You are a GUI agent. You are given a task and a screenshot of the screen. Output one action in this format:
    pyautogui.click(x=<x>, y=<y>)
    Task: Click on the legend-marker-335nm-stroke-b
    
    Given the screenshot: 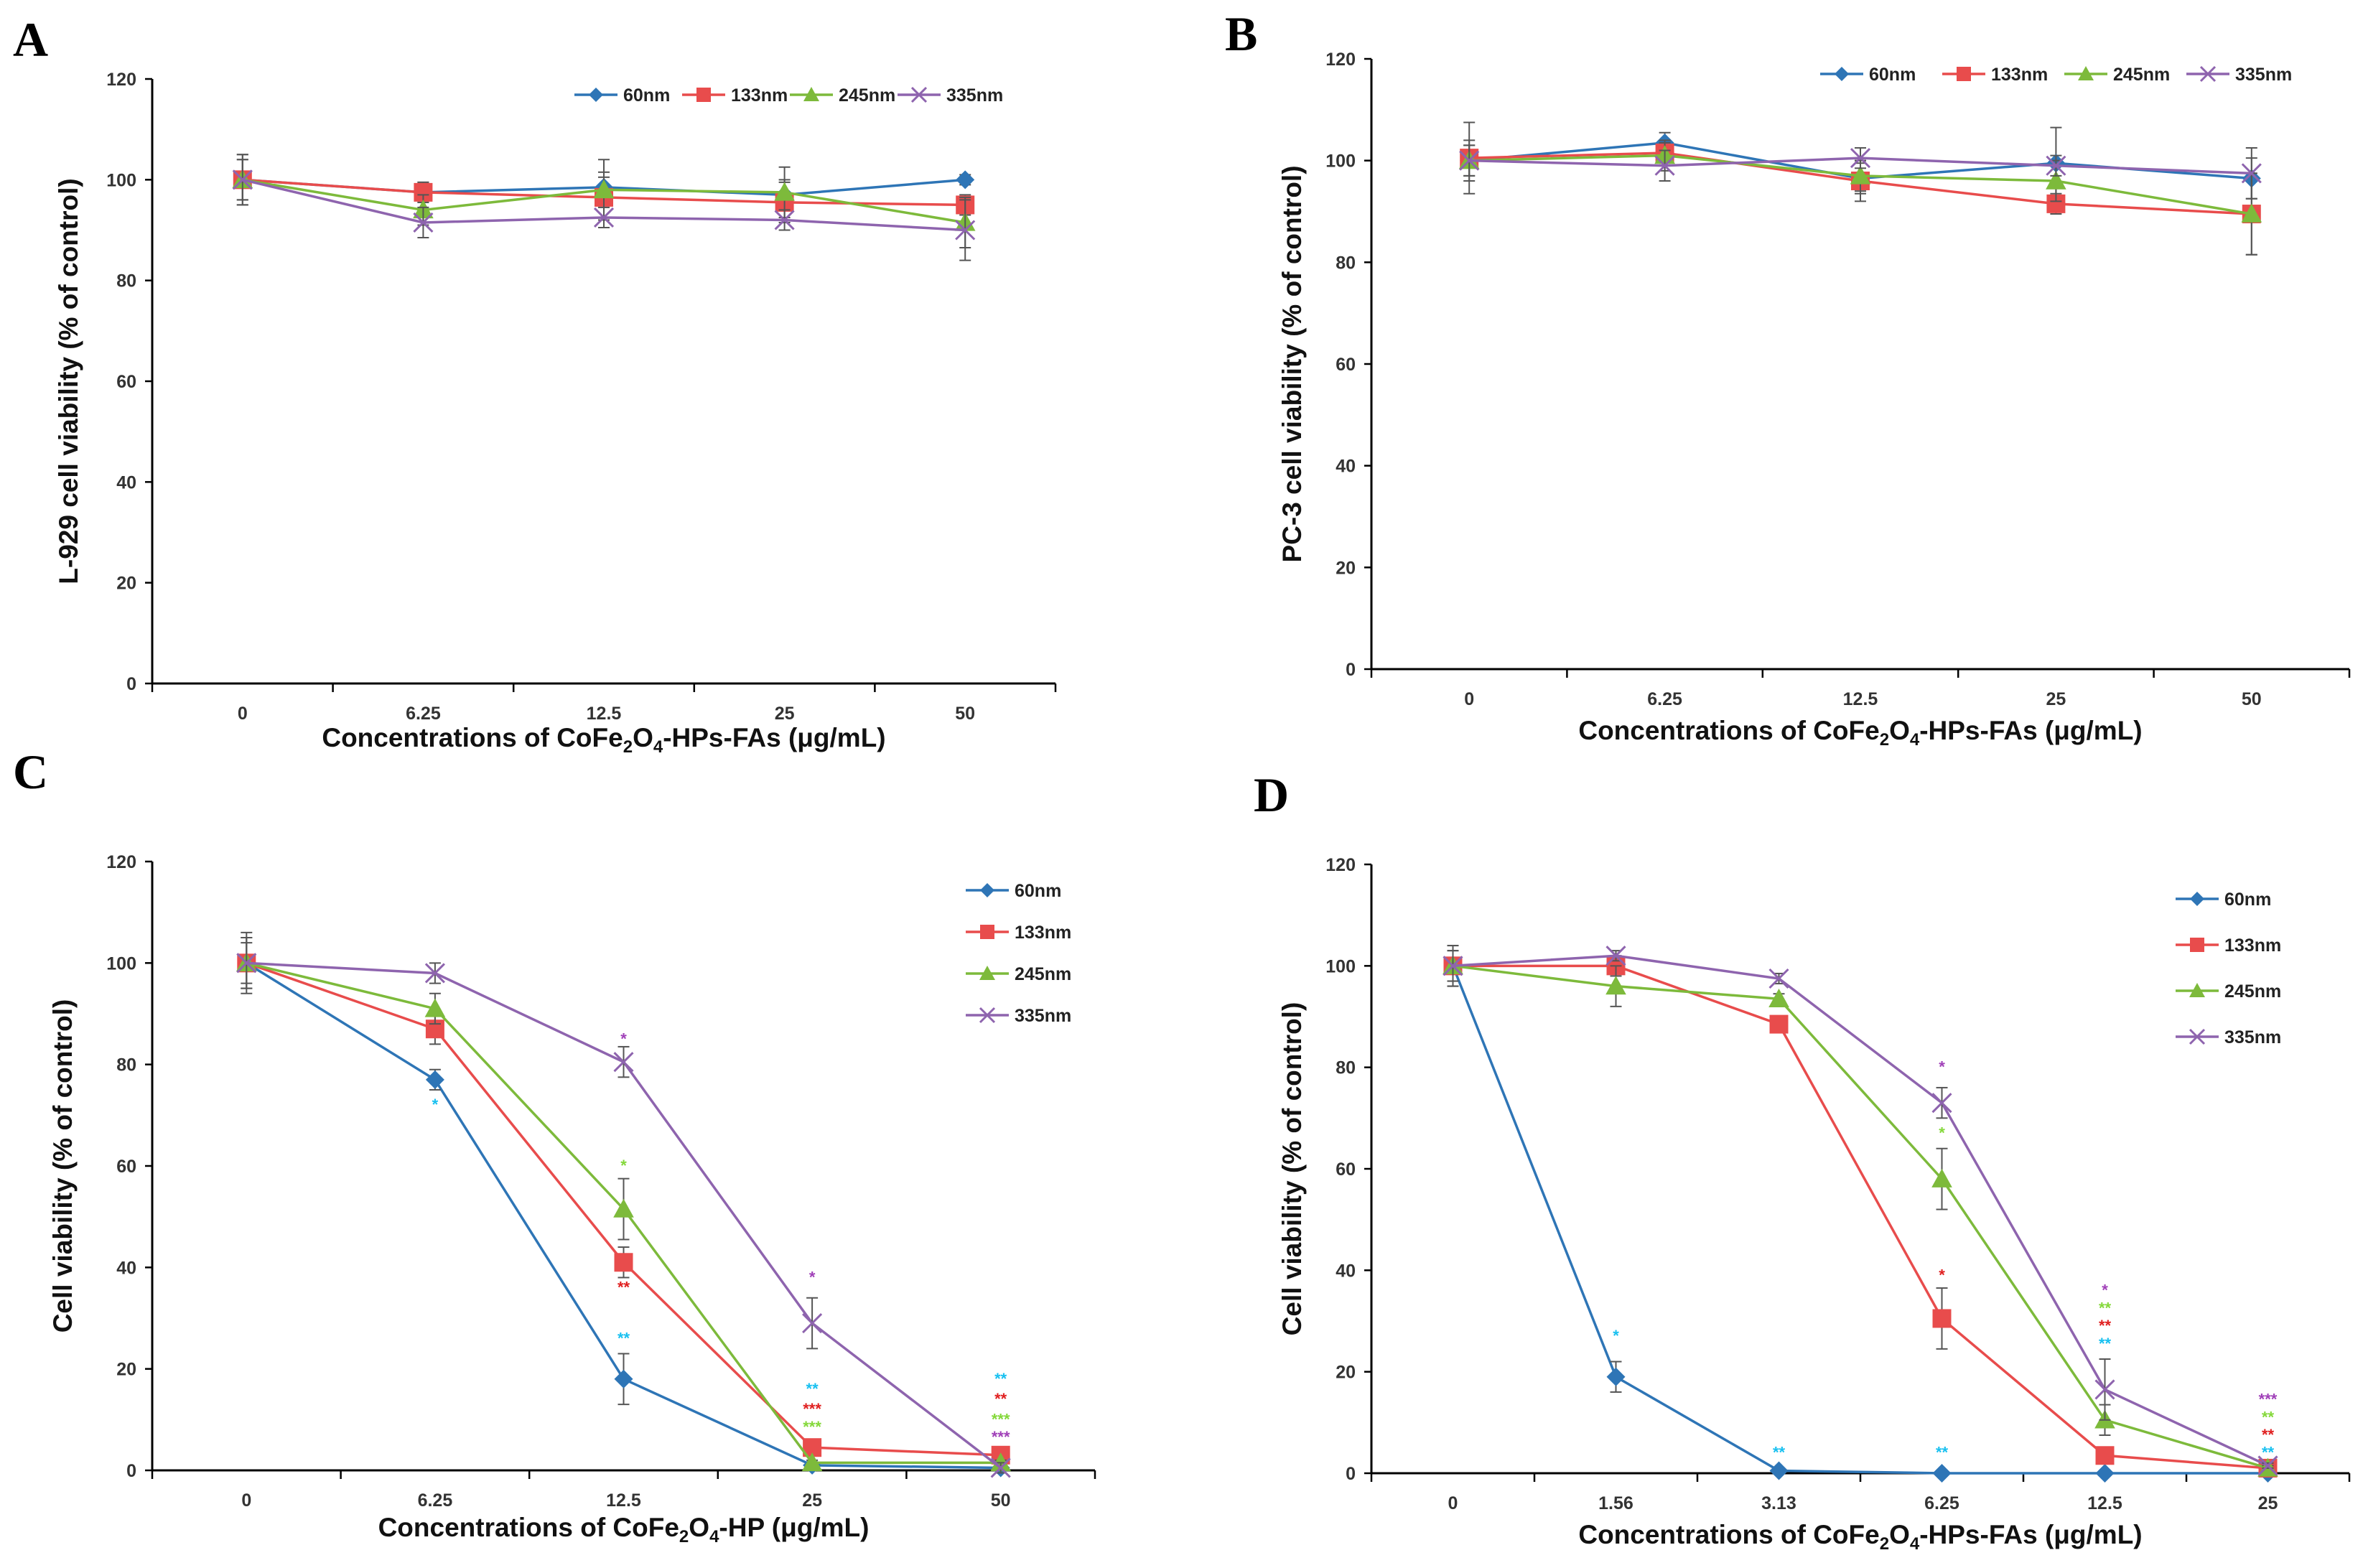 What is the action you would take?
    pyautogui.click(x=919, y=94)
    